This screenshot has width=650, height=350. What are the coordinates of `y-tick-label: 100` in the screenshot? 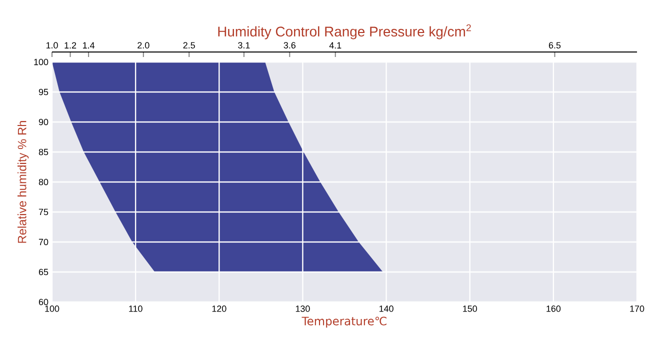 It's located at (41, 62).